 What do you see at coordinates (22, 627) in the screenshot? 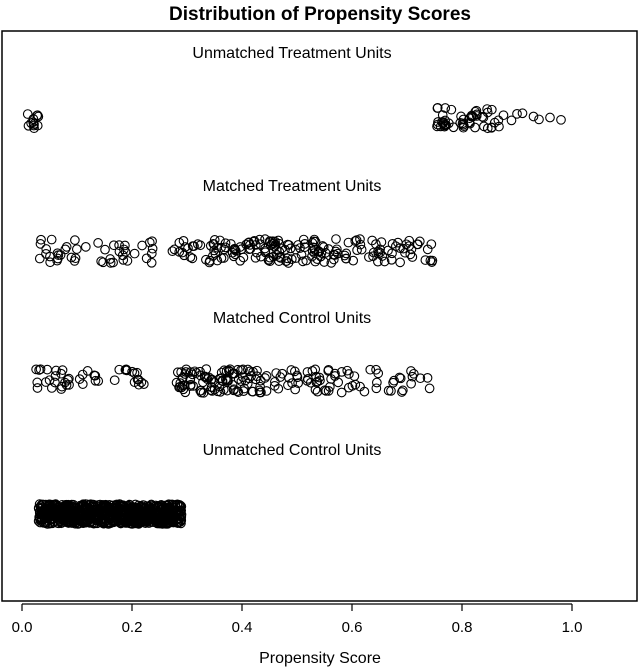
I see `x-tick-label: 0.0` at bounding box center [22, 627].